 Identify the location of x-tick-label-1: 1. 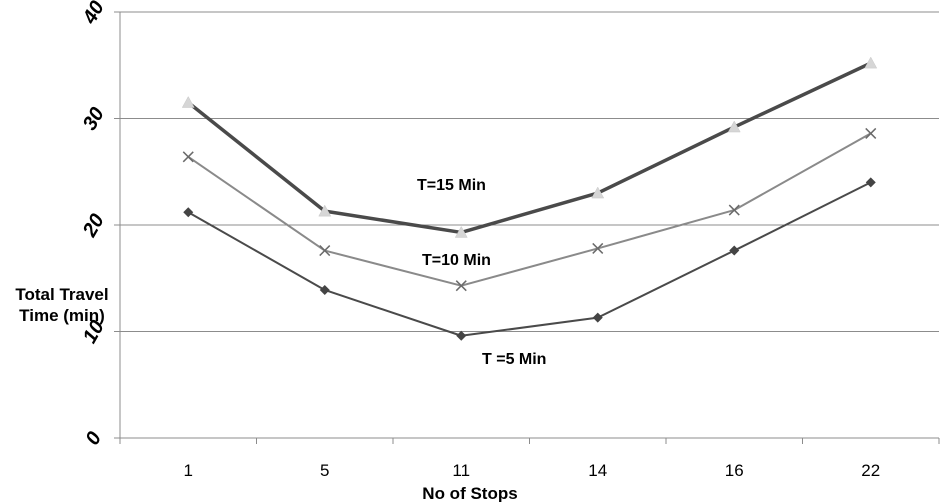
(188, 470).